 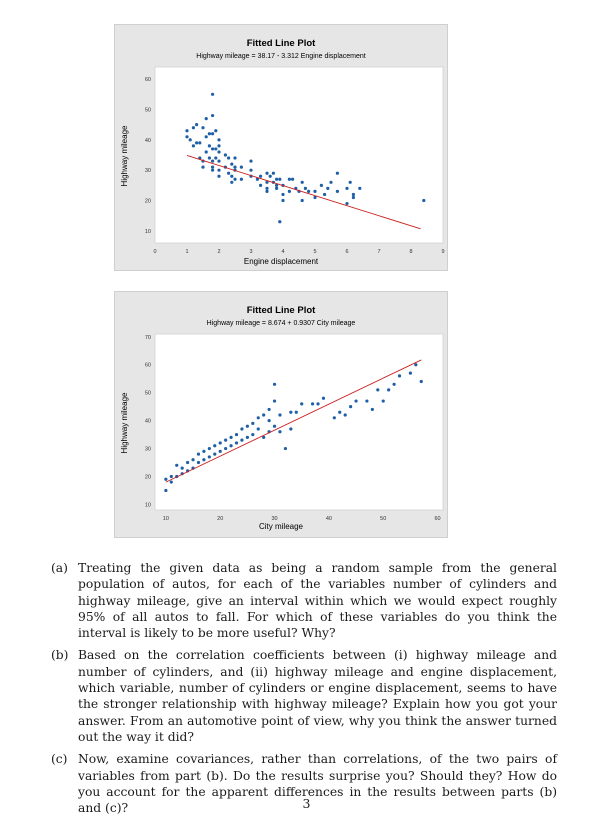 What do you see at coordinates (218, 252) in the screenshot?
I see `x-tick-label: 2` at bounding box center [218, 252].